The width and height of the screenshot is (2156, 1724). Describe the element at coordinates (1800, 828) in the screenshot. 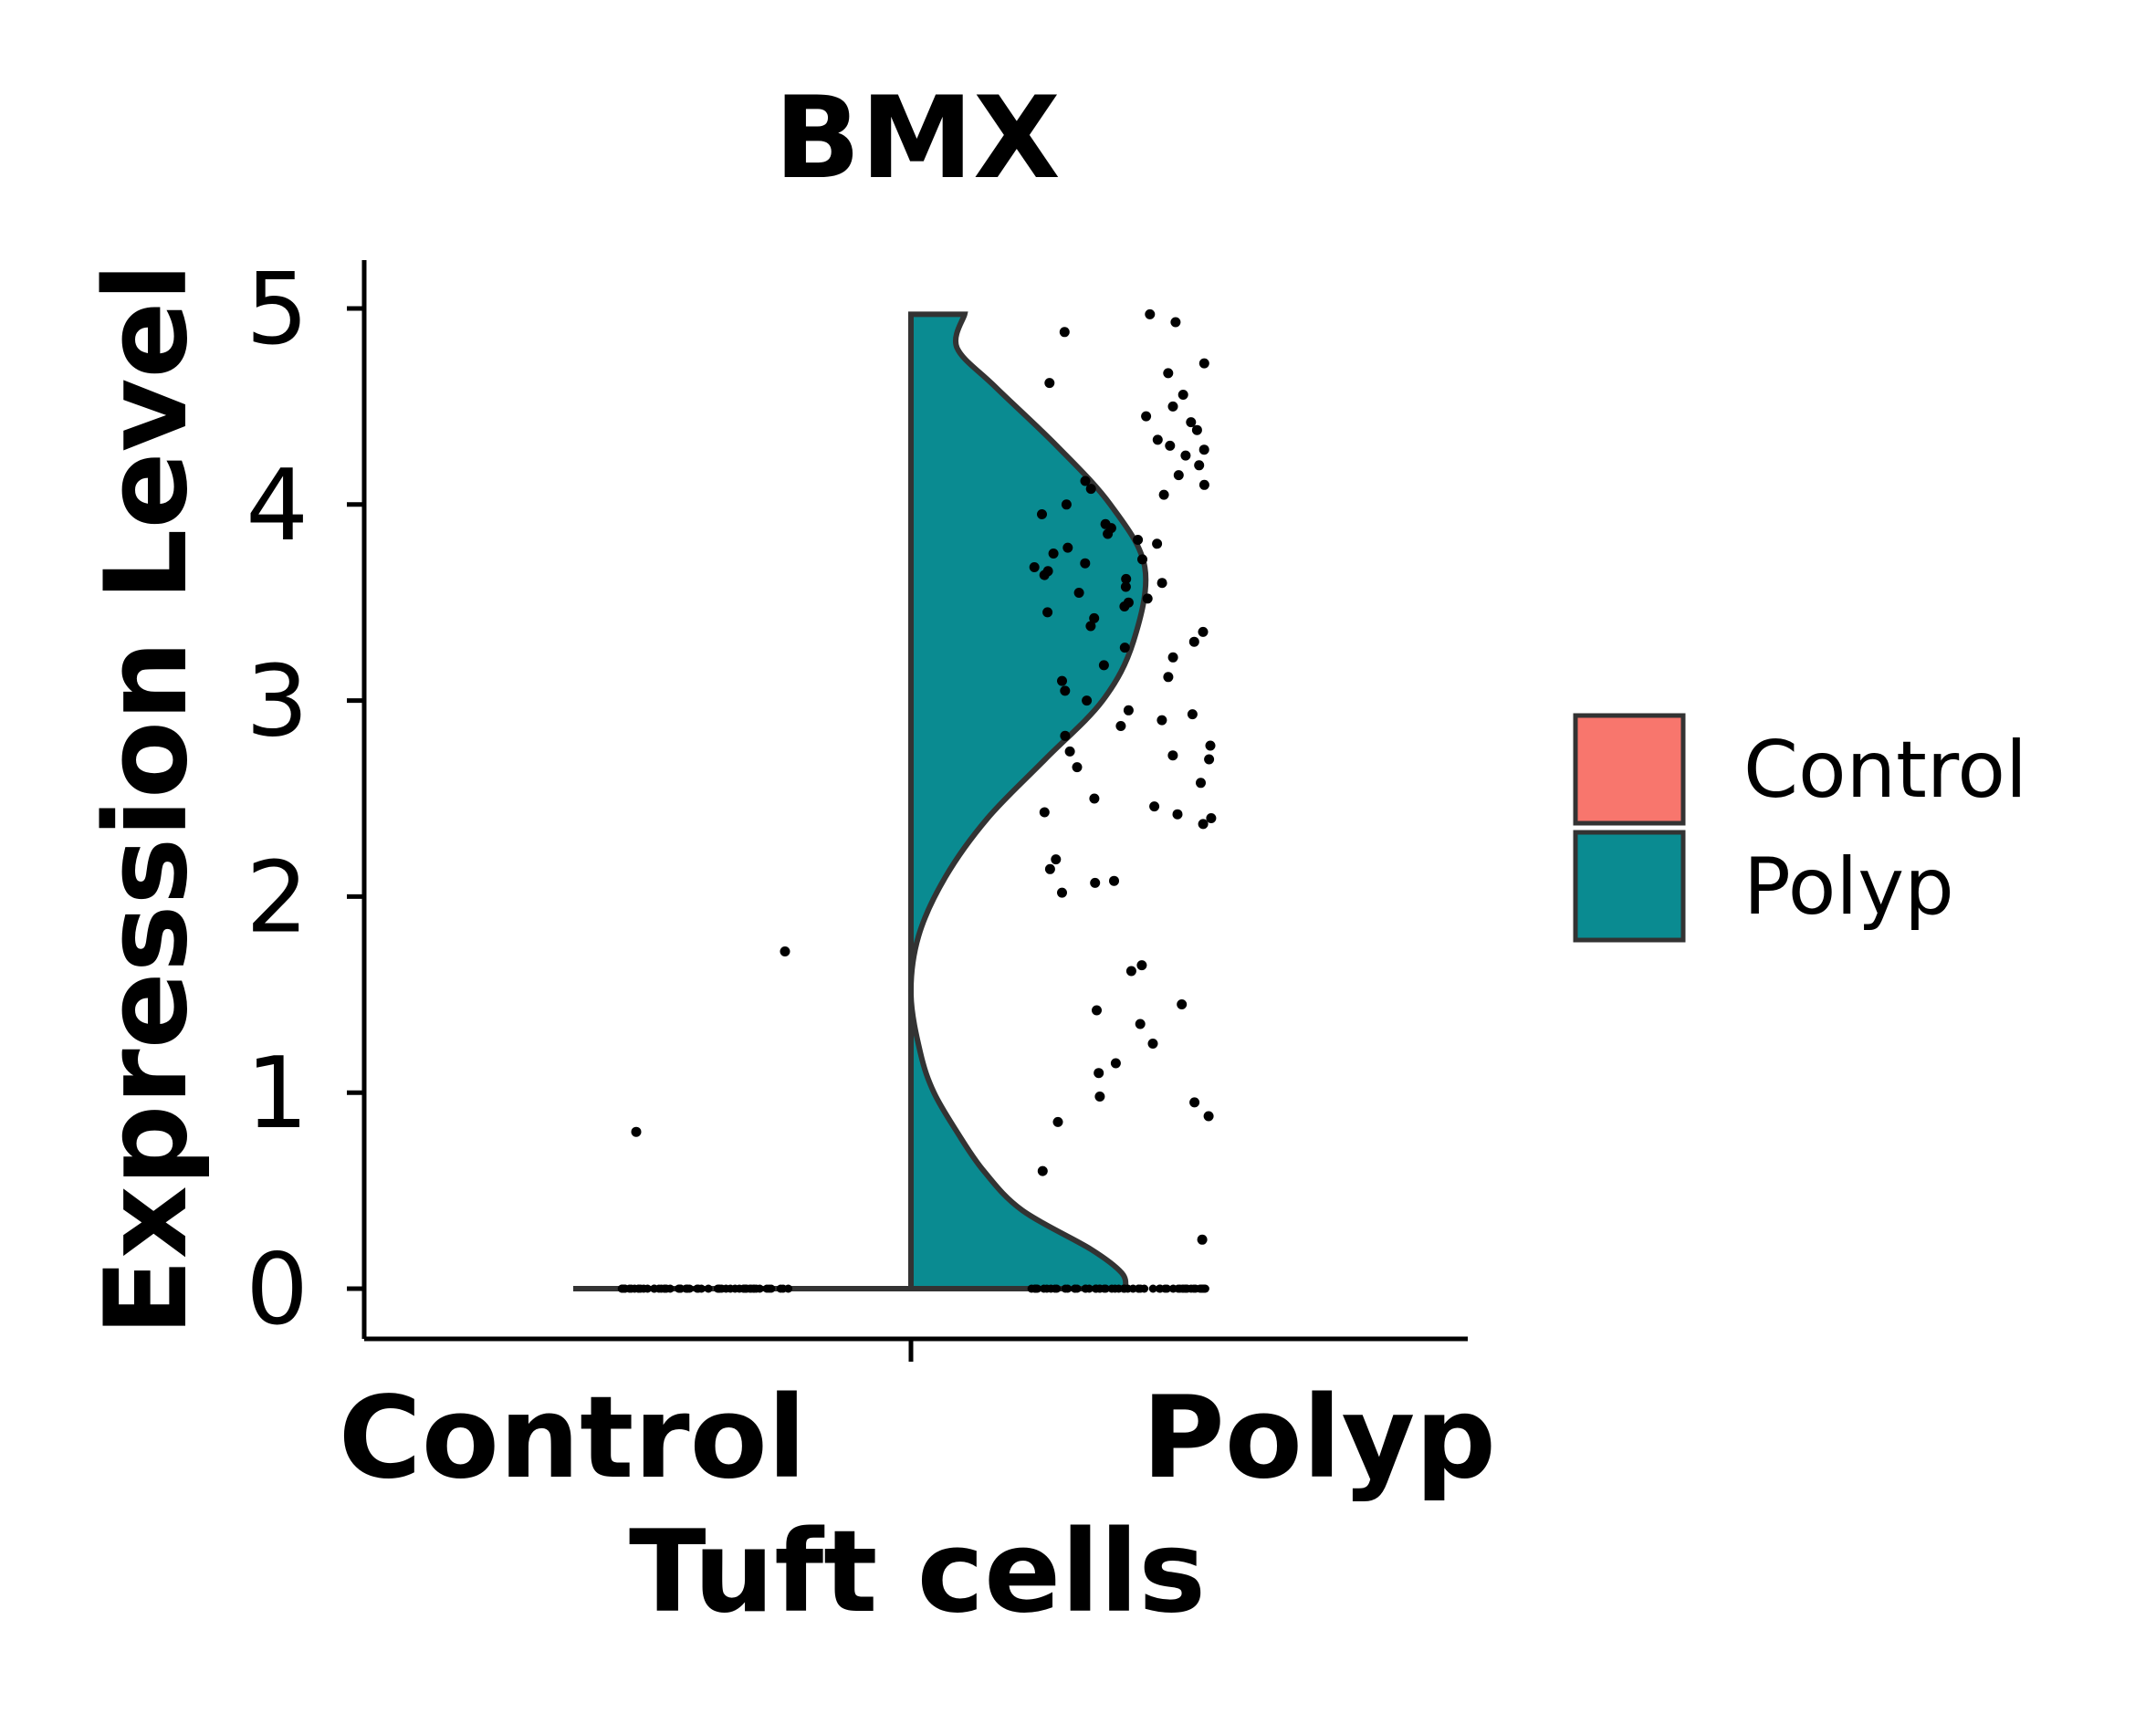

I see `legend: Control Polyp` at that location.